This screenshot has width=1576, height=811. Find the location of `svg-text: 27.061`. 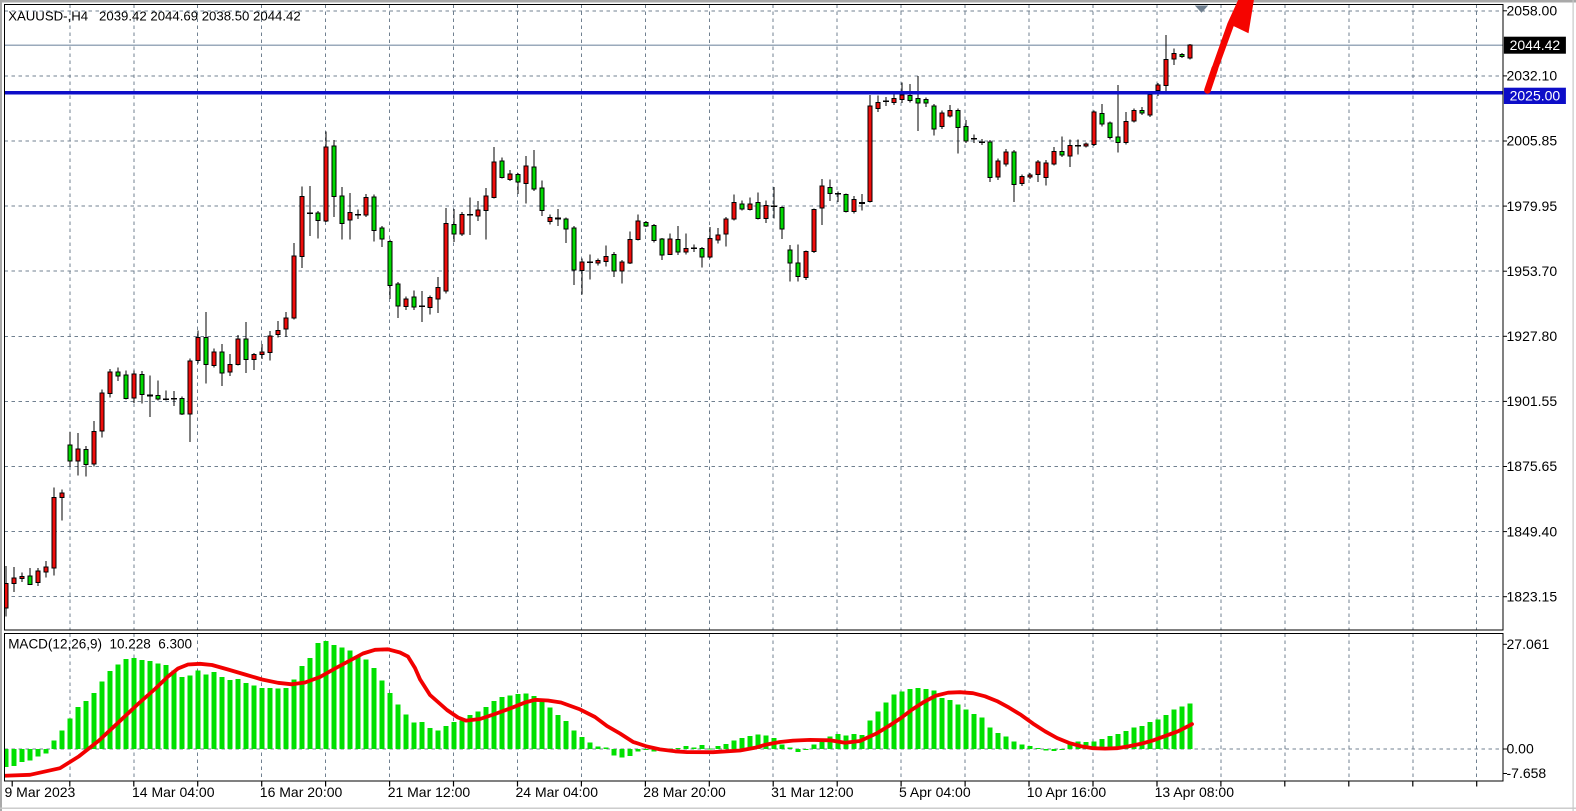

svg-text: 27.061 is located at coordinates (1528, 644).